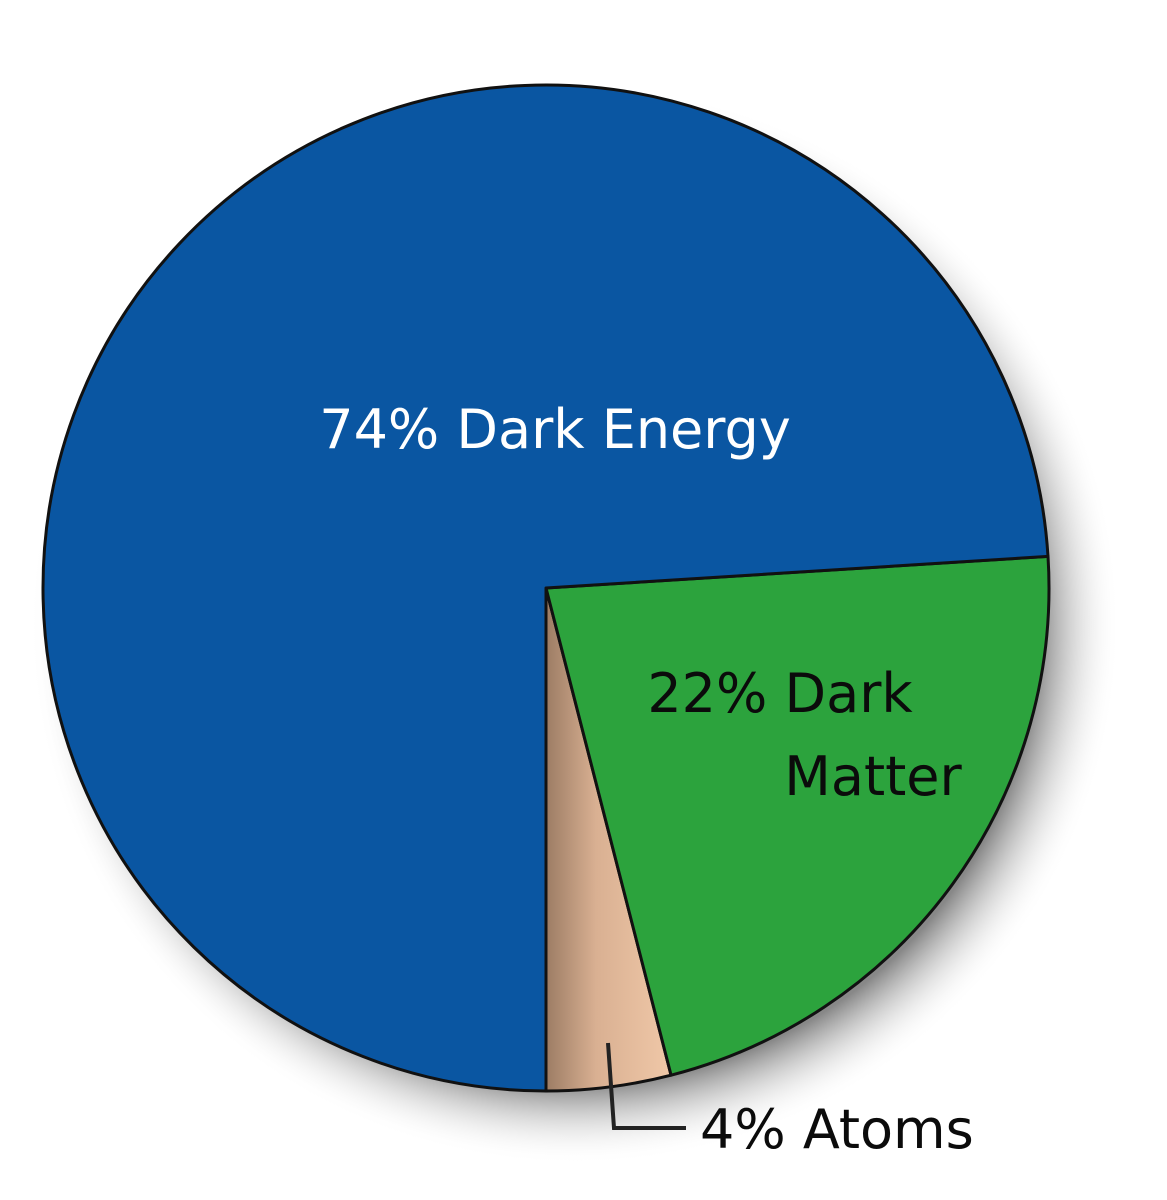 Image resolution: width=1167 pixels, height=1200 pixels. Describe the element at coordinates (873, 776) in the screenshot. I see `slice-label-dark-matter-line2: Matter` at that location.